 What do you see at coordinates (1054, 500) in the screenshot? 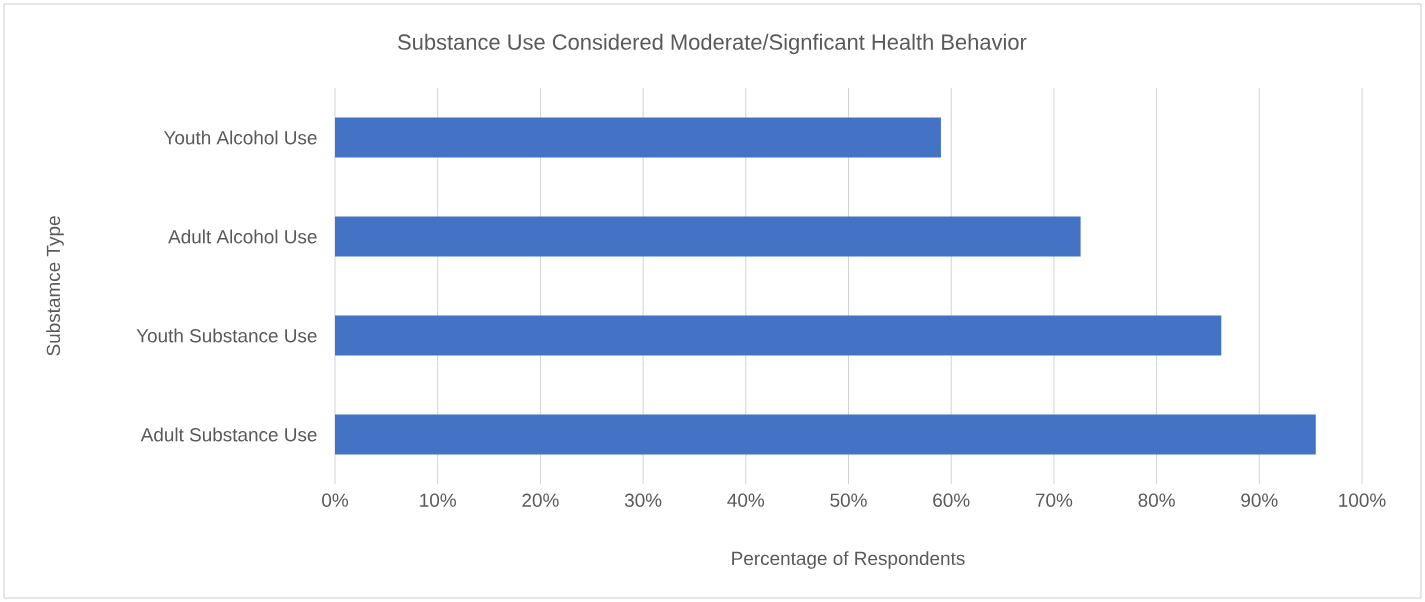
I see `x-tick-label: 70%` at bounding box center [1054, 500].